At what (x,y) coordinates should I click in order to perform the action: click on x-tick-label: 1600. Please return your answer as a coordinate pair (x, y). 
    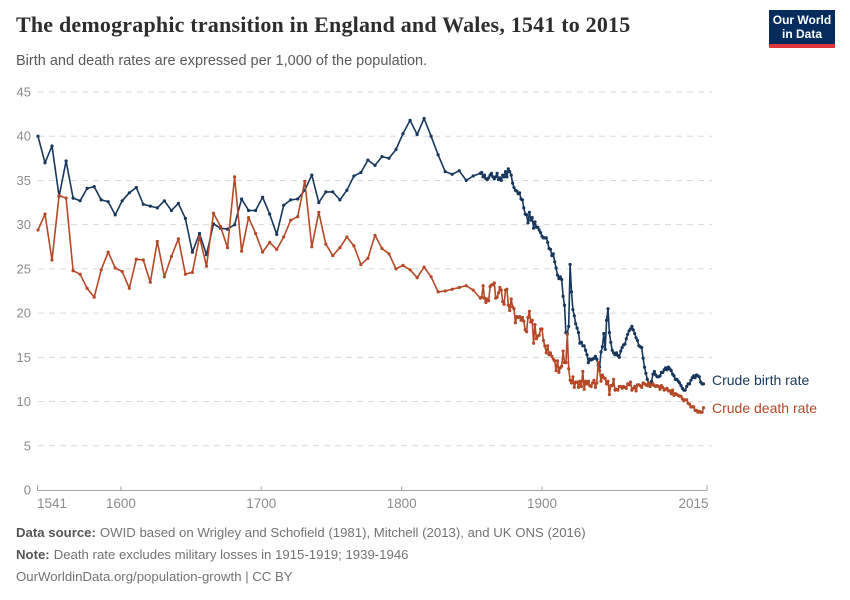
    Looking at the image, I should click on (121, 503).